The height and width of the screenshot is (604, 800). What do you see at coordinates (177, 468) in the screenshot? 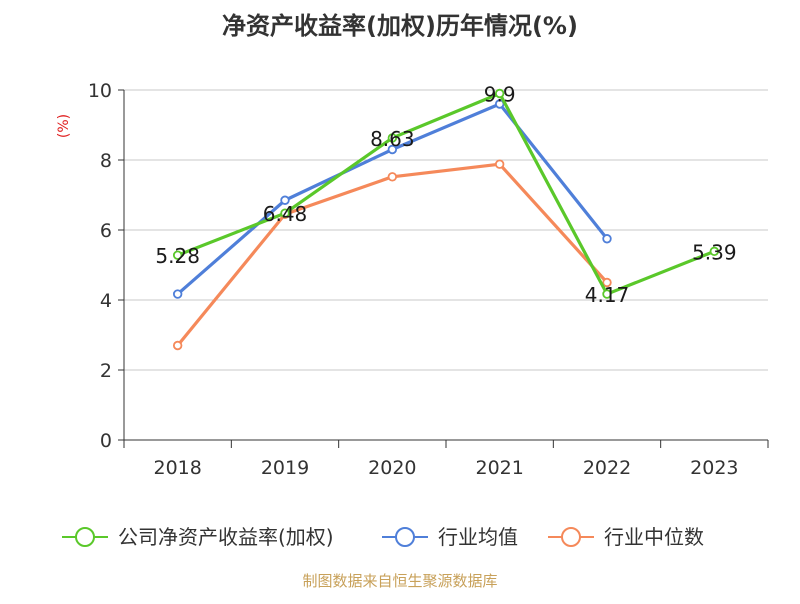
I see `x-tick-label: 2018` at bounding box center [177, 468].